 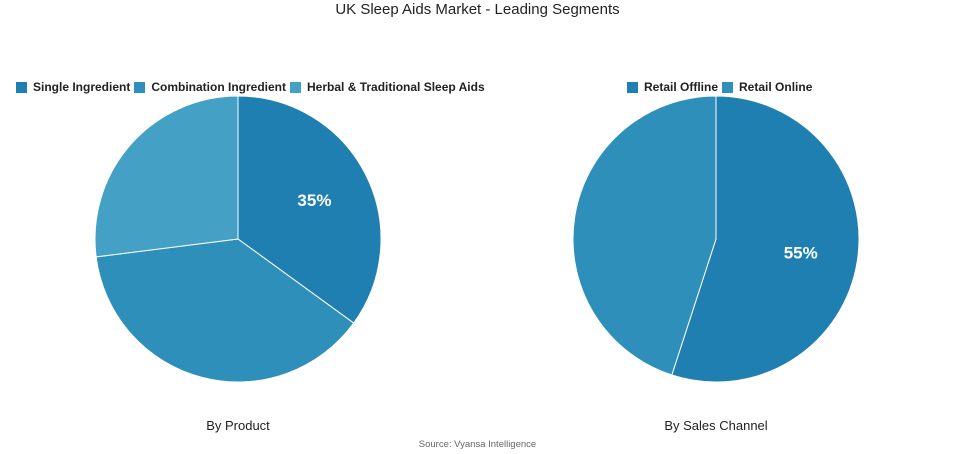 I want to click on pie-slice-single-ingredient, so click(x=309, y=209).